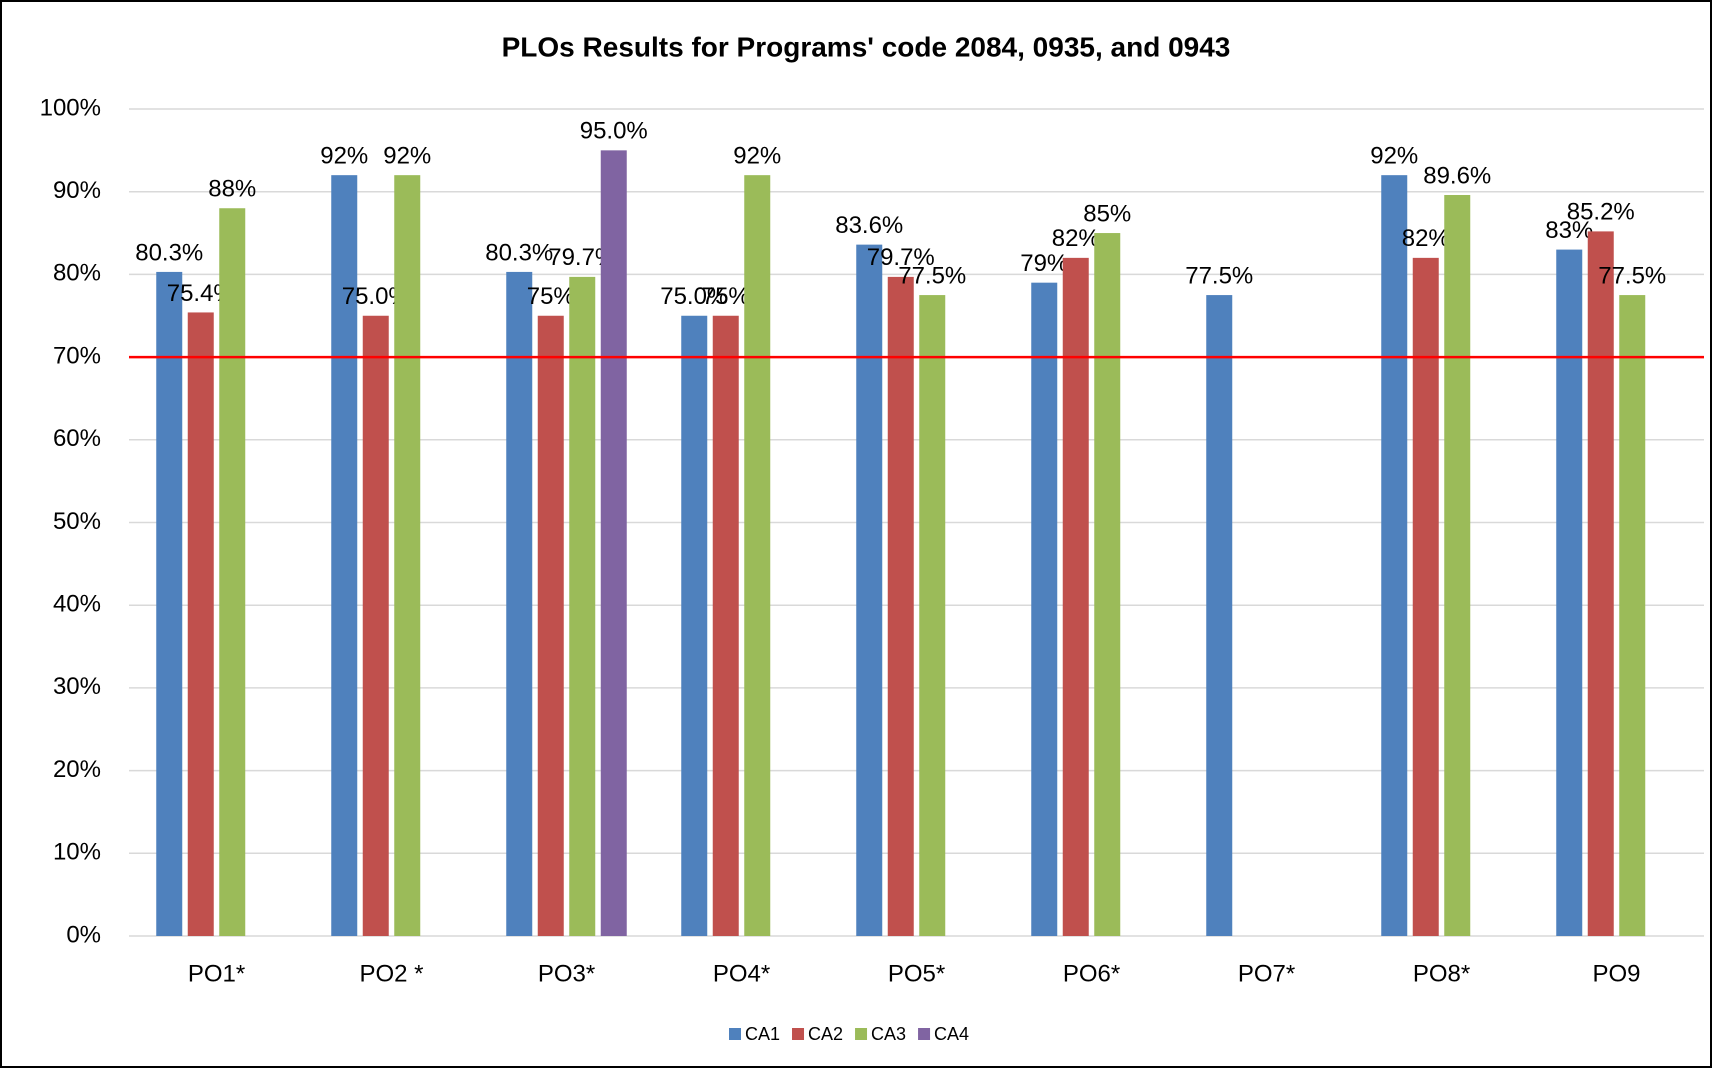  What do you see at coordinates (1601, 212) in the screenshot?
I see `data-label: 85.2%` at bounding box center [1601, 212].